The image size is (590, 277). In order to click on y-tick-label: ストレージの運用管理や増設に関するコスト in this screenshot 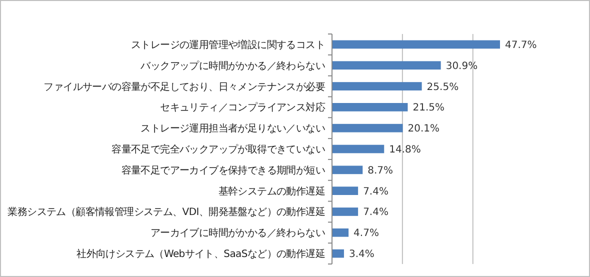, I will do `click(227, 44)`.